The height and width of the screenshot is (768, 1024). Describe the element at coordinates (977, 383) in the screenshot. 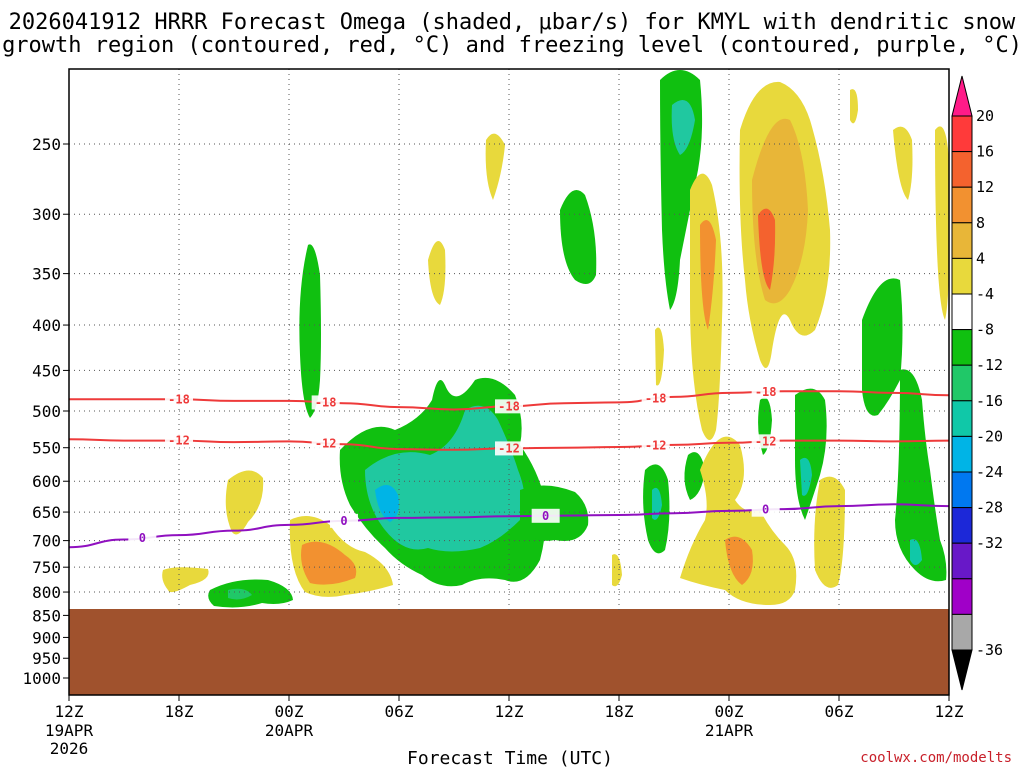

I see `omega-colorbar: 20 16 12 8 4 -4 -8 -12 -16 -20 -24 -28 -32 -36` at that location.